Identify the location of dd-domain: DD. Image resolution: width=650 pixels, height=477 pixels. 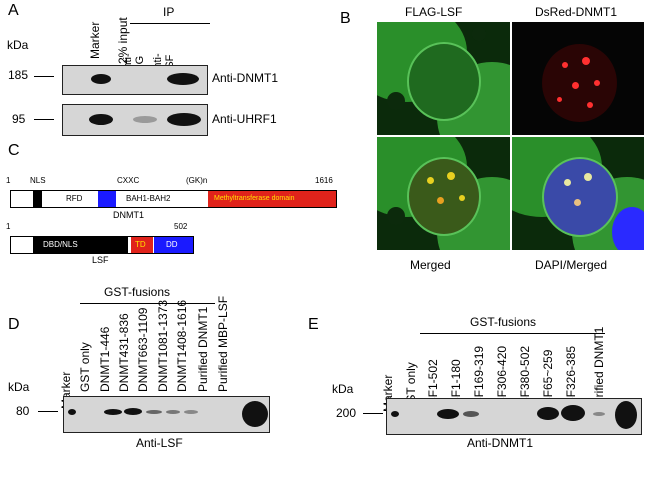
(173, 245).